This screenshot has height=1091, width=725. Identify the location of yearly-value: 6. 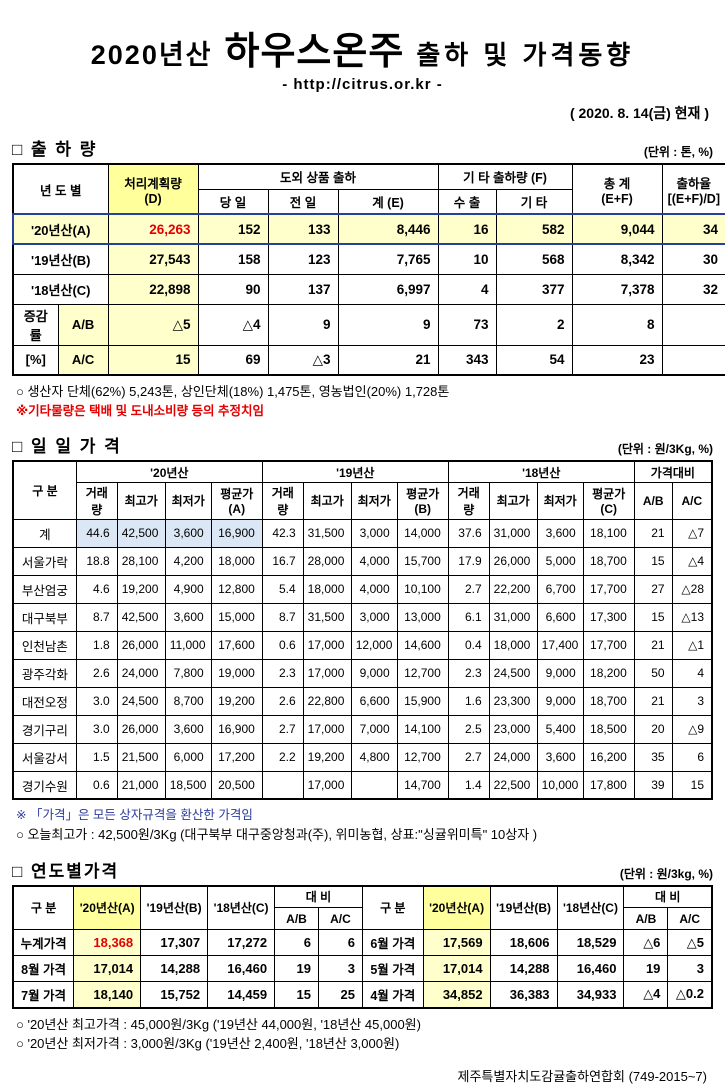
(296, 942).